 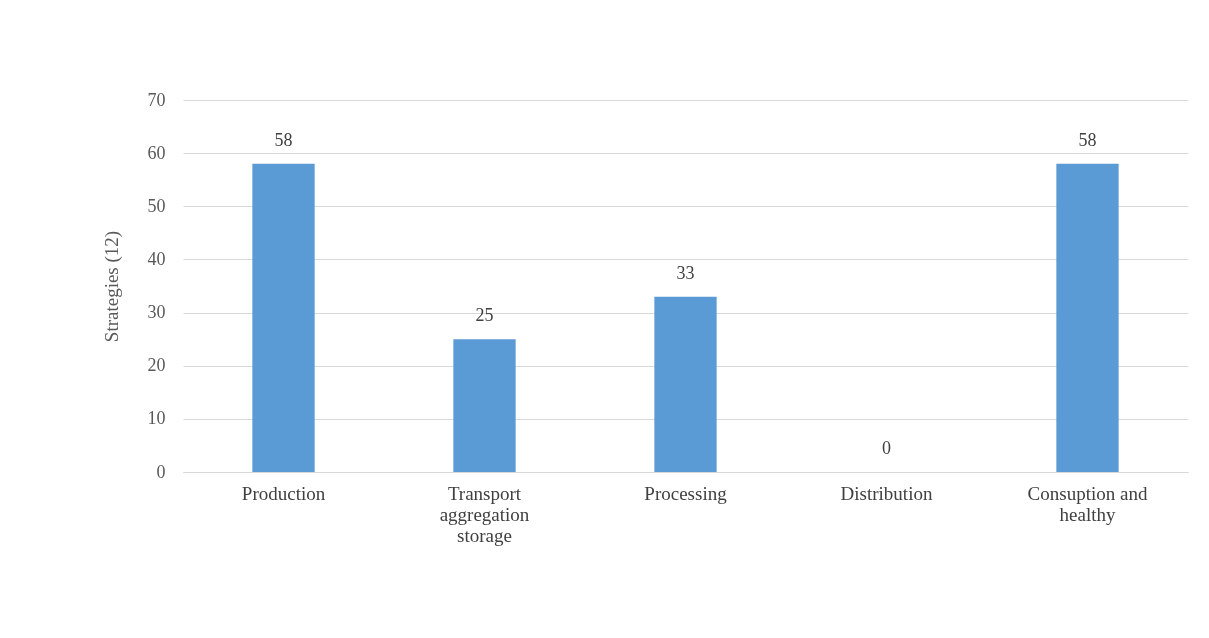 I want to click on y-tick-label: 60, so click(x=156, y=152).